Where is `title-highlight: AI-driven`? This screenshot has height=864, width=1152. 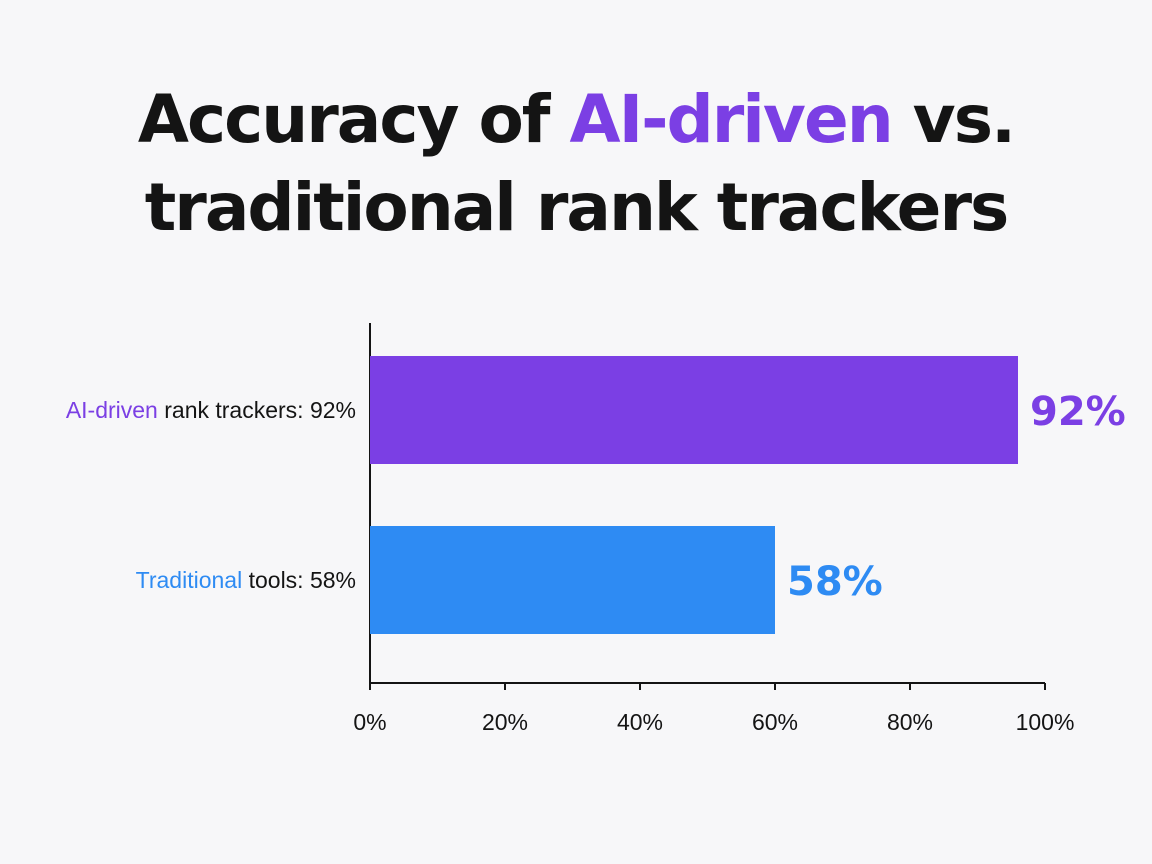
title-highlight: AI-driven is located at coordinates (731, 119).